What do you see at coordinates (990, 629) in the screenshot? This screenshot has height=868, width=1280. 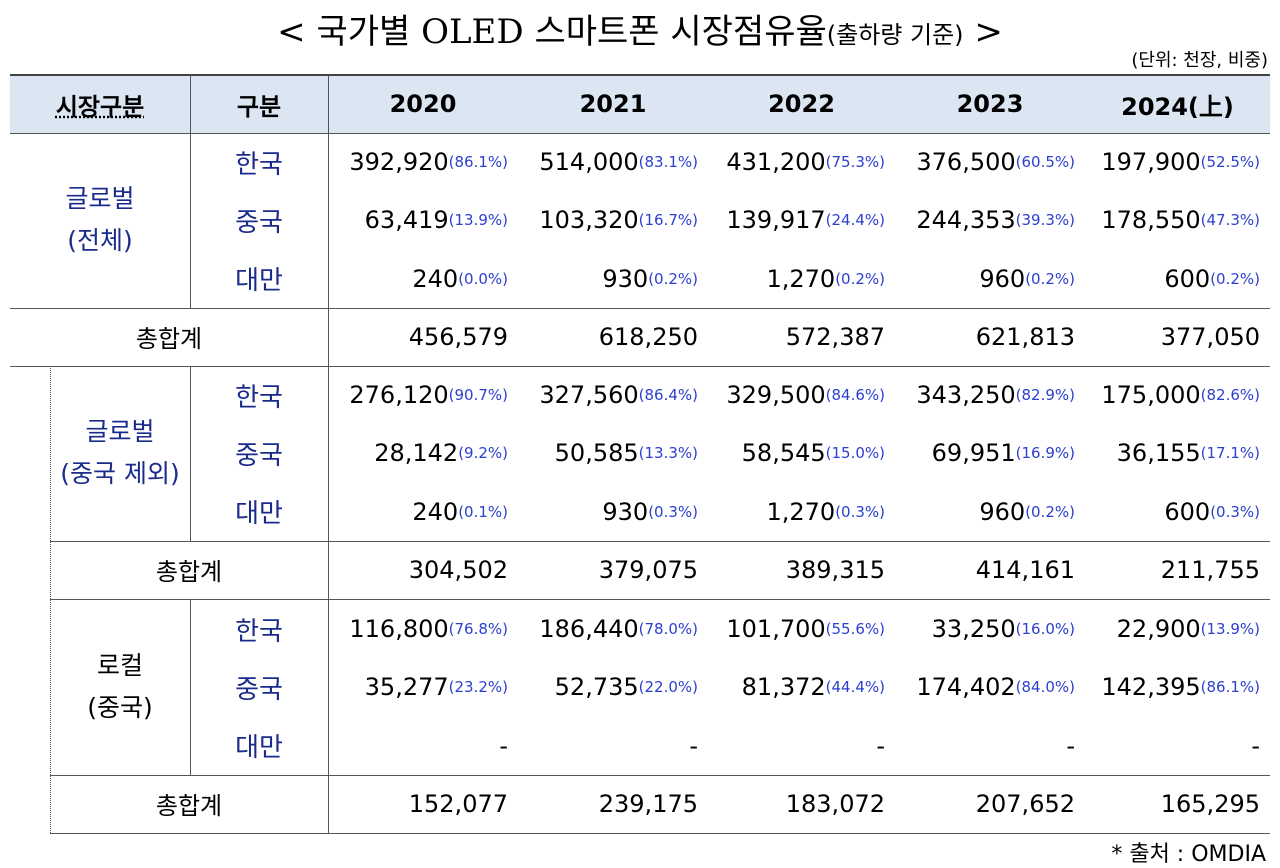 I see `data-cell: 33,250 (16.0%)` at bounding box center [990, 629].